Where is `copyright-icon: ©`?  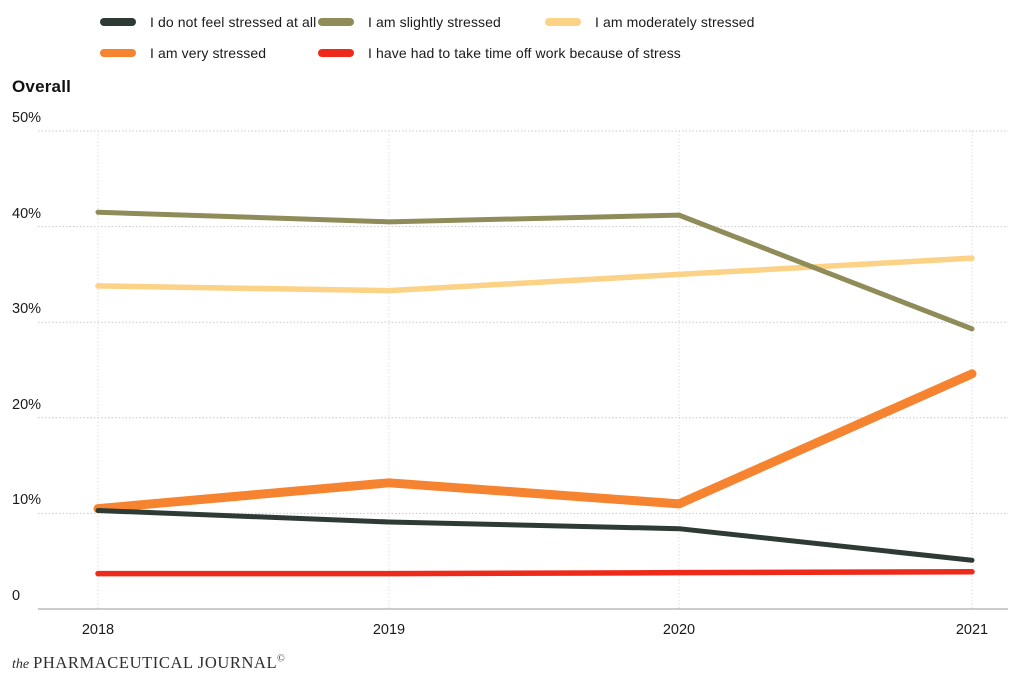
copyright-icon: © is located at coordinates (281, 659).